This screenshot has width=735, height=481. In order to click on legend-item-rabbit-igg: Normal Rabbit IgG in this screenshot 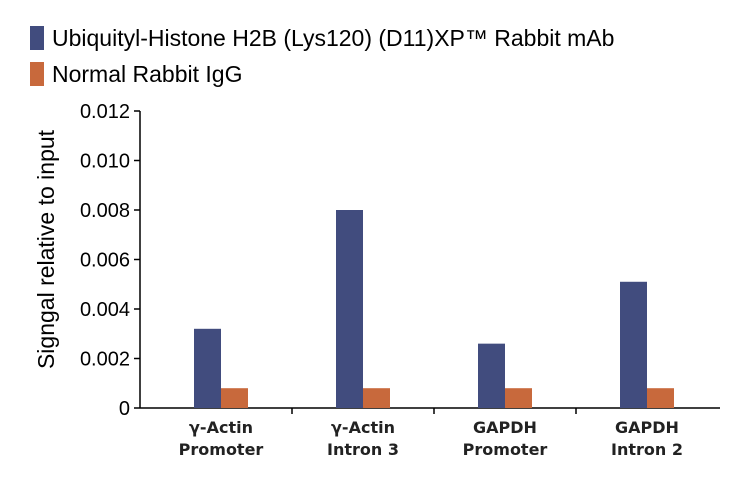, I will do `click(322, 74)`.